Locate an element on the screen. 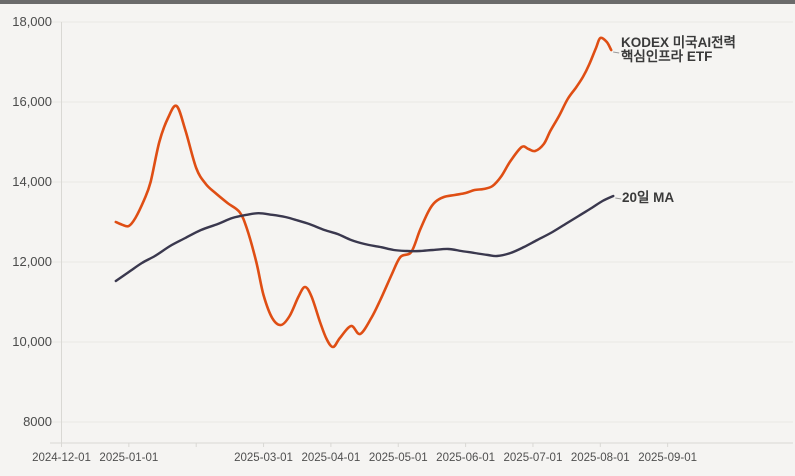 The height and width of the screenshot is (476, 795). y-tick-label: 16,000 is located at coordinates (32, 101).